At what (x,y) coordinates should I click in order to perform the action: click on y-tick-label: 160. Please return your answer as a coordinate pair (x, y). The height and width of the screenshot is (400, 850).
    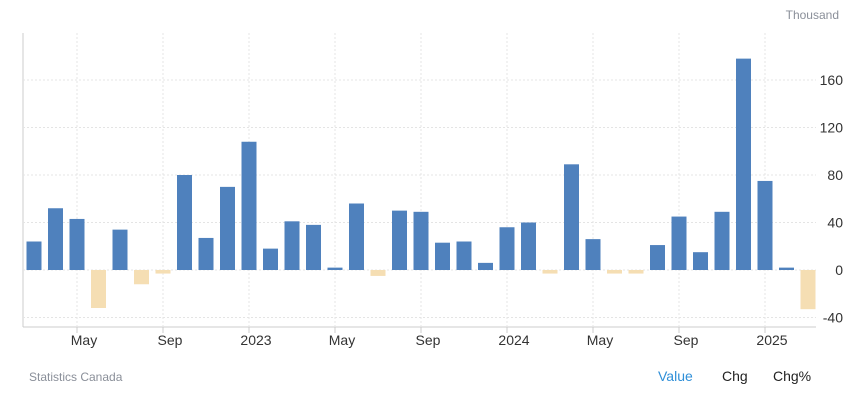
    Looking at the image, I should click on (832, 80).